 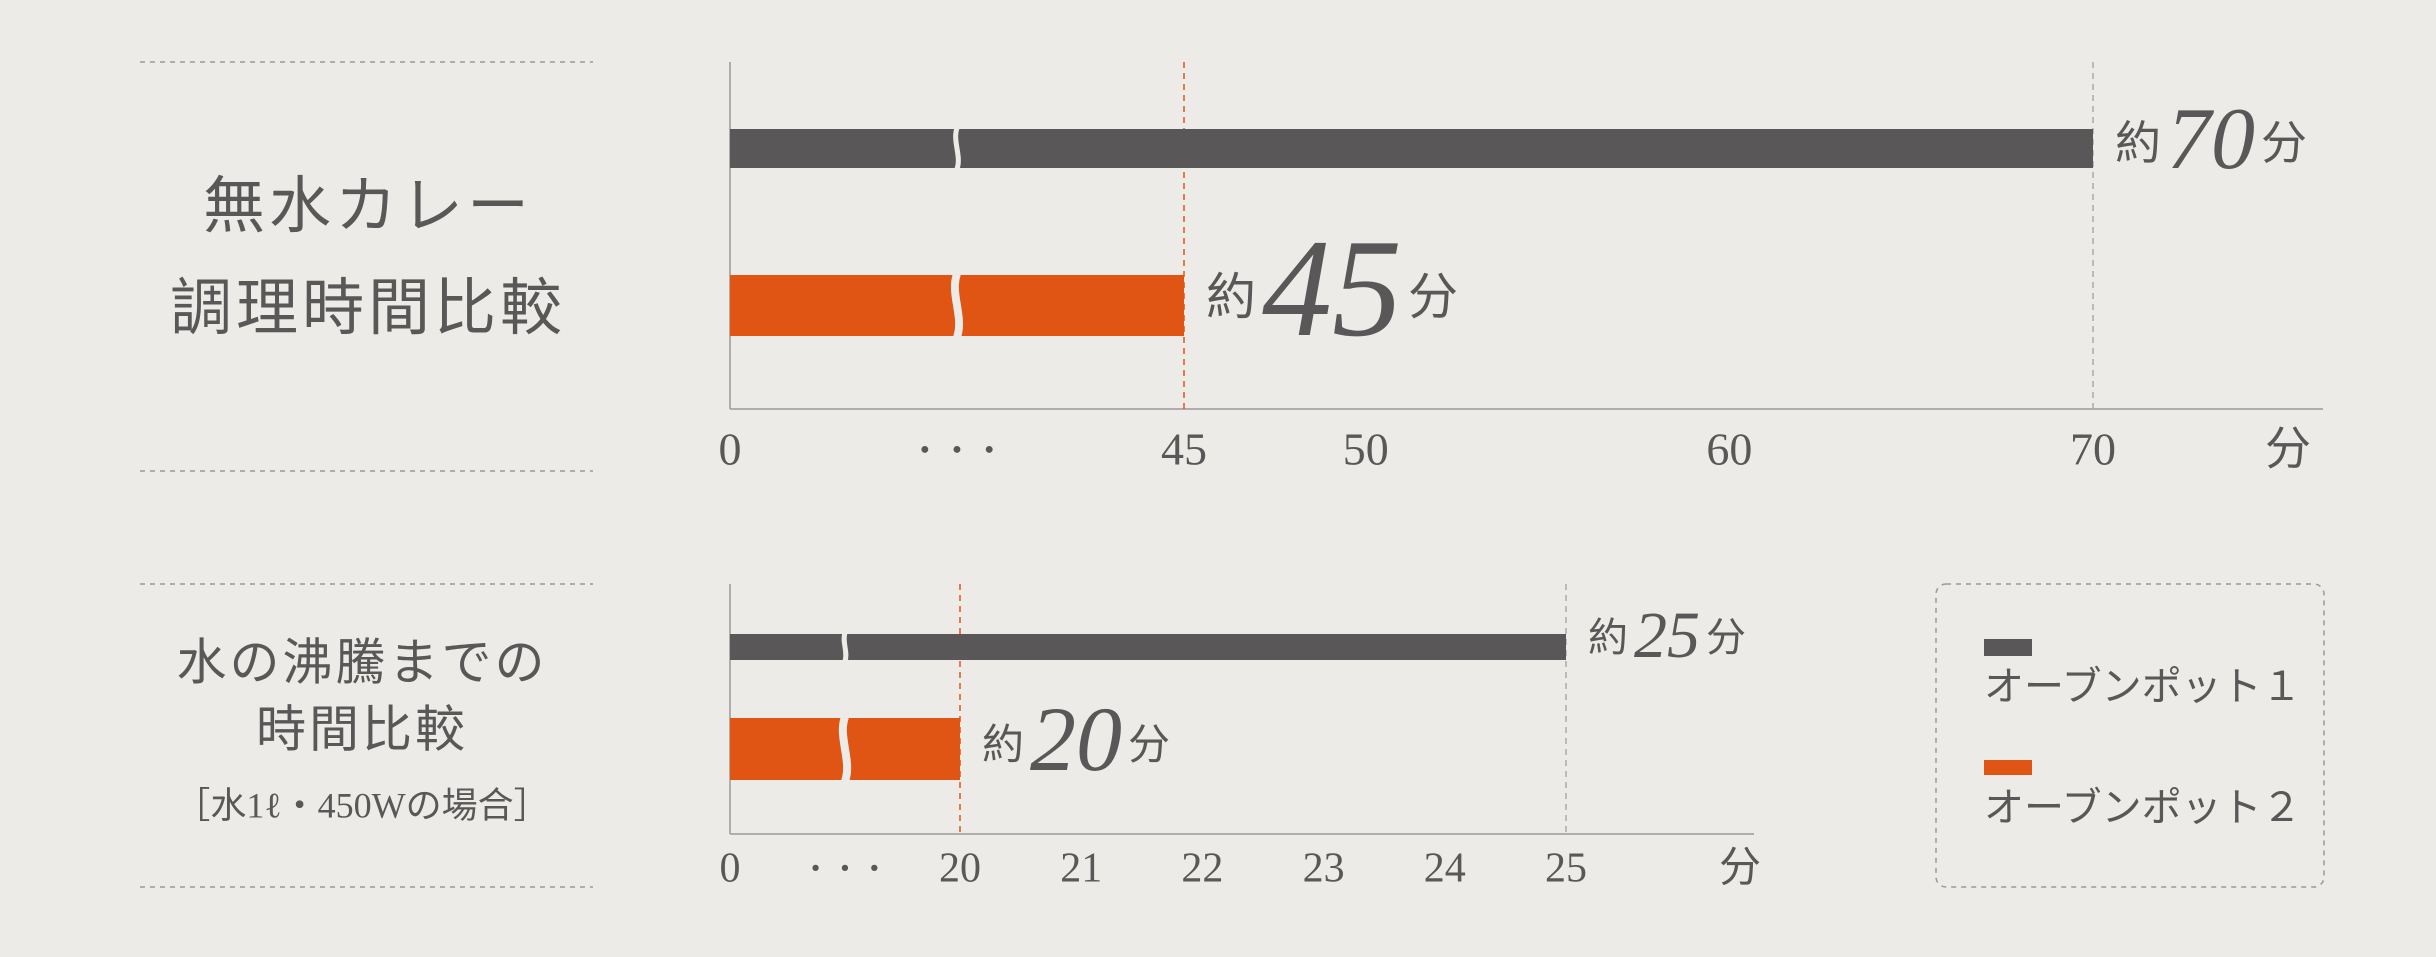 What do you see at coordinates (2130, 735) in the screenshot?
I see `legend-box` at bounding box center [2130, 735].